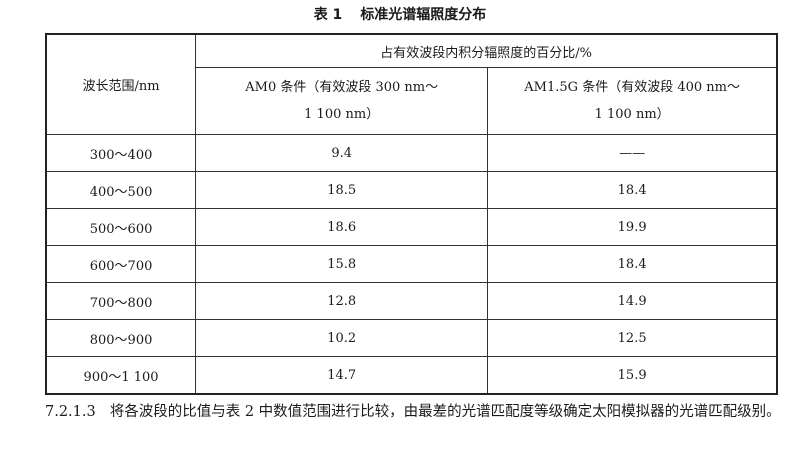 The image size is (800, 459). I want to click on am15g-cell: 12.5, so click(632, 338).